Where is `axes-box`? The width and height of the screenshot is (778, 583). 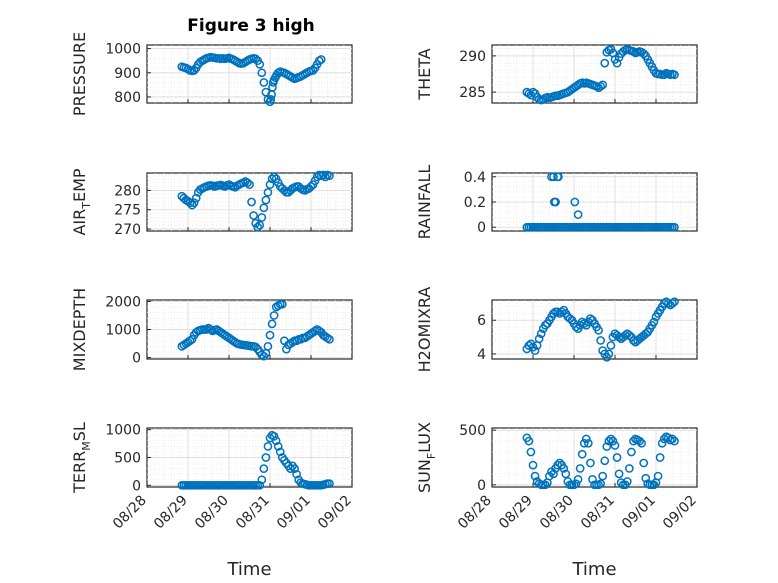 axes-box is located at coordinates (249, 74).